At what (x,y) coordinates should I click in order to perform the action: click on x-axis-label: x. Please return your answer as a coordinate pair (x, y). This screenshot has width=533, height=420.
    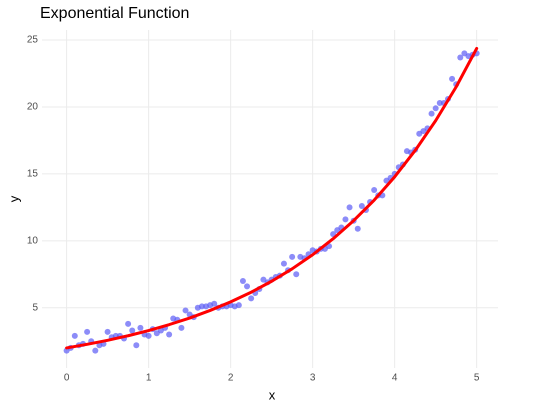
    Looking at the image, I should click on (272, 394).